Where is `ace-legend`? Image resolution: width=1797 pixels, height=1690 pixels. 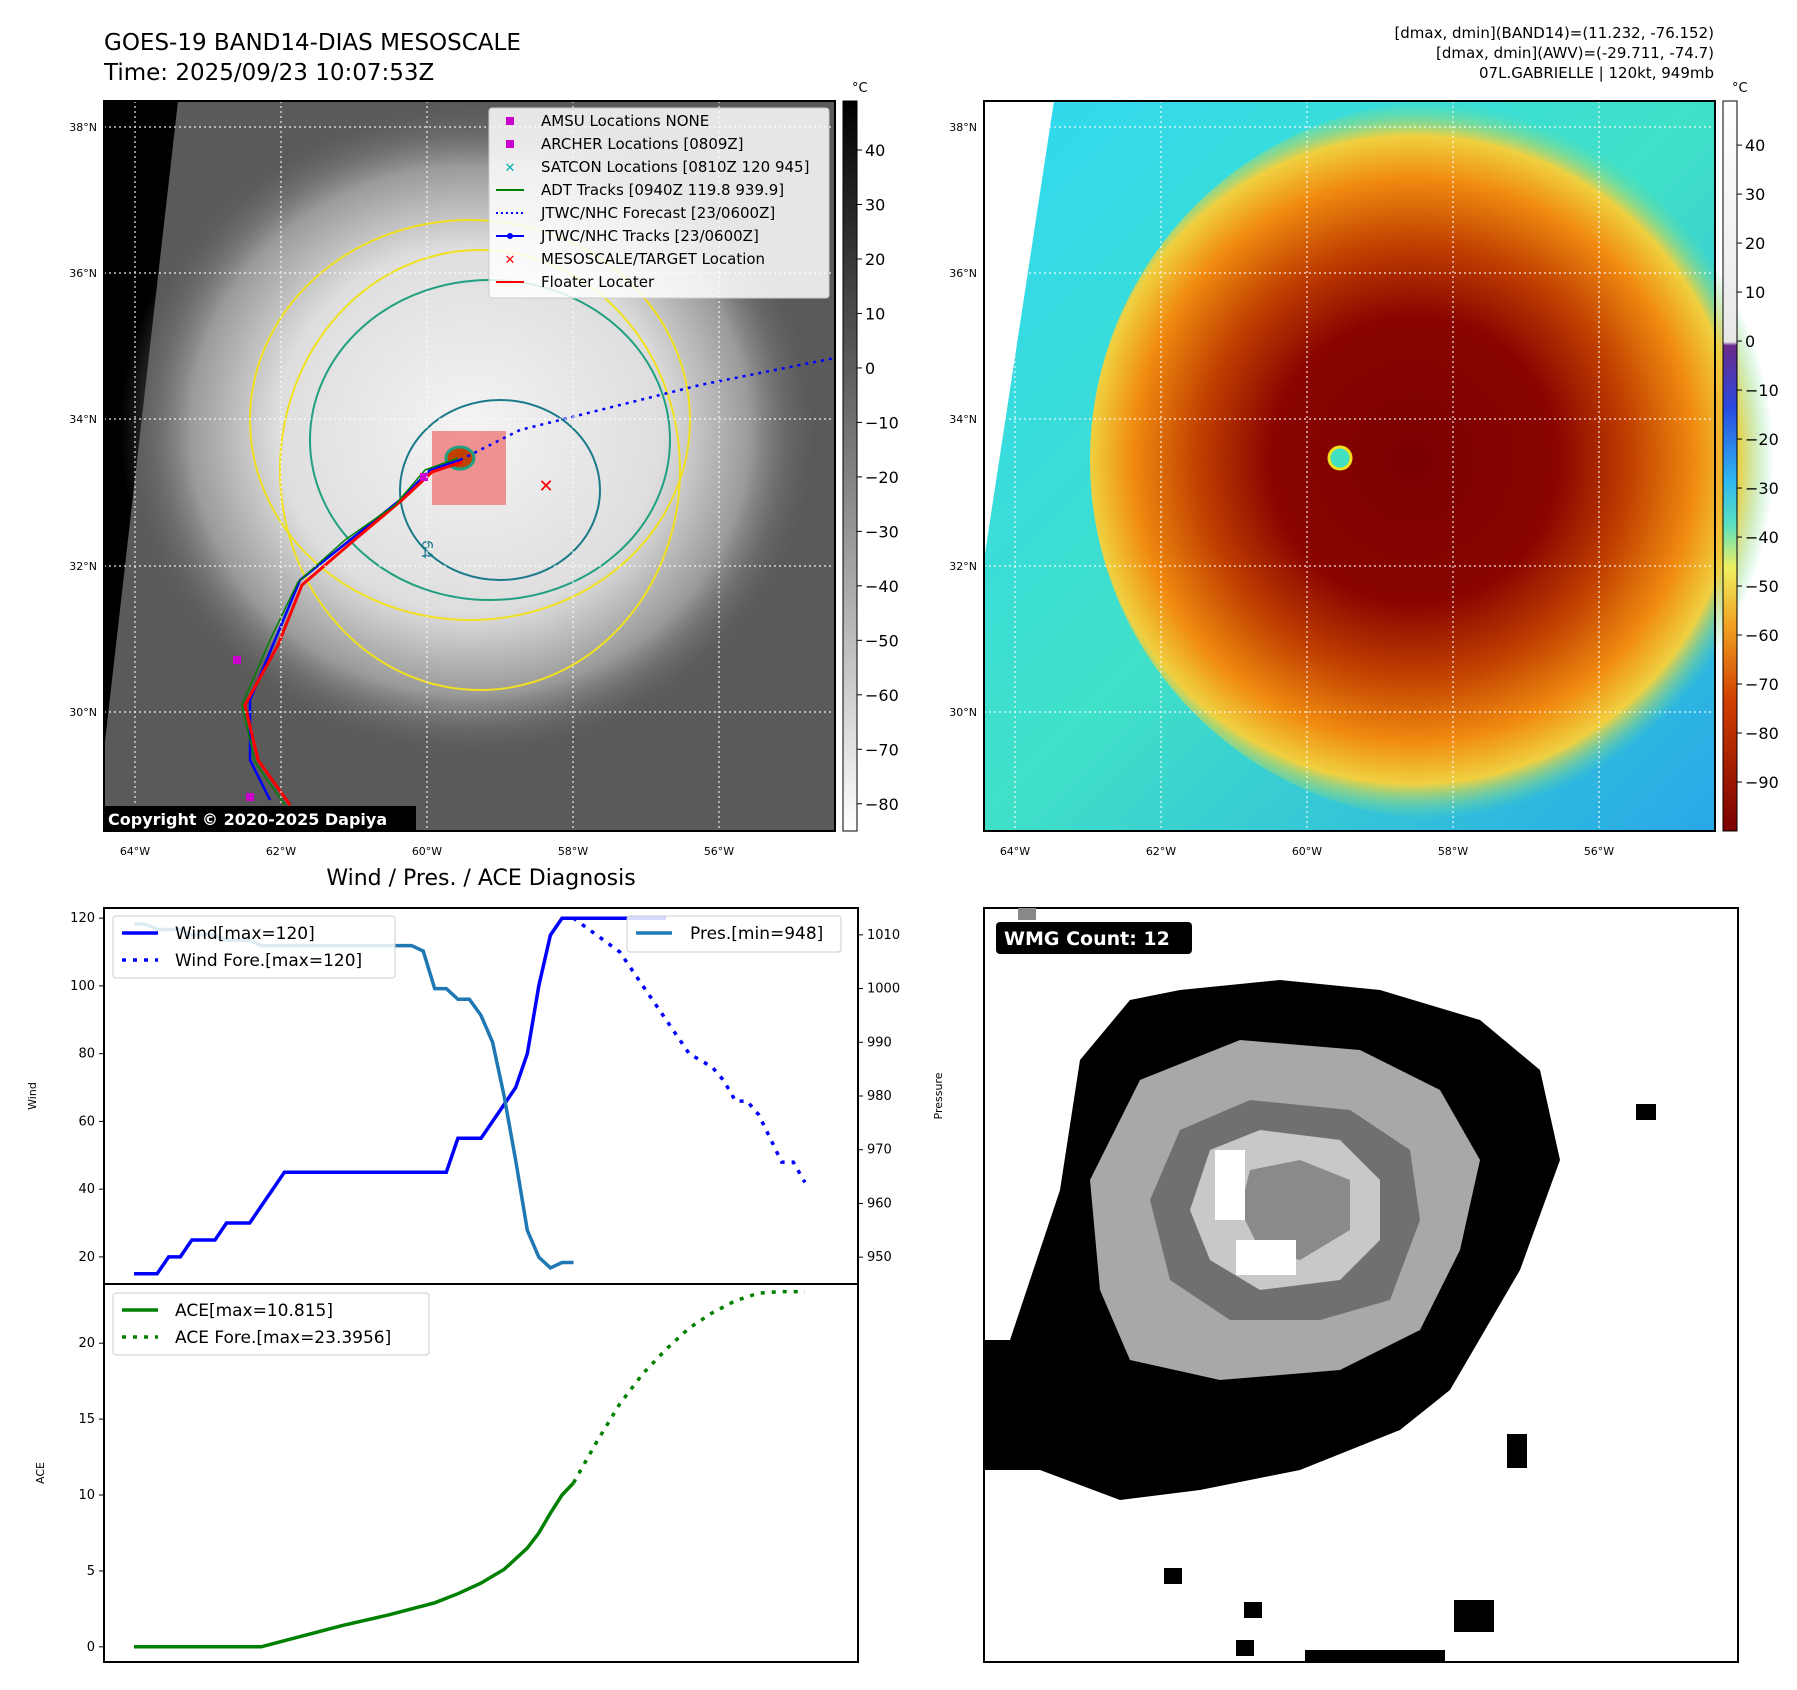 ace-legend is located at coordinates (271, 1324).